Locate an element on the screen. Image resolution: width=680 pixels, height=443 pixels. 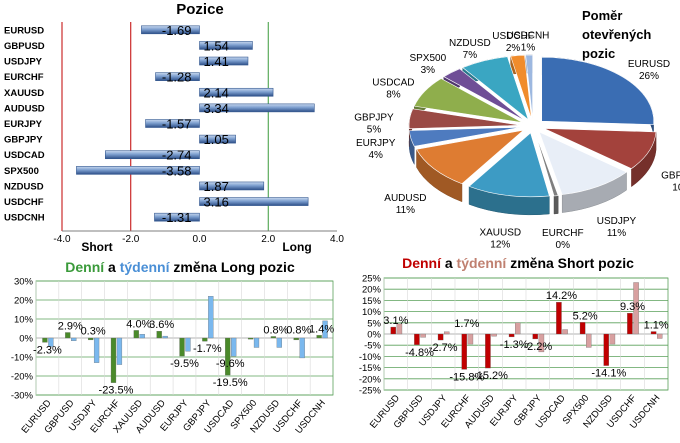
pozice-x-tick-label: 0.0 is located at coordinates (200, 239).